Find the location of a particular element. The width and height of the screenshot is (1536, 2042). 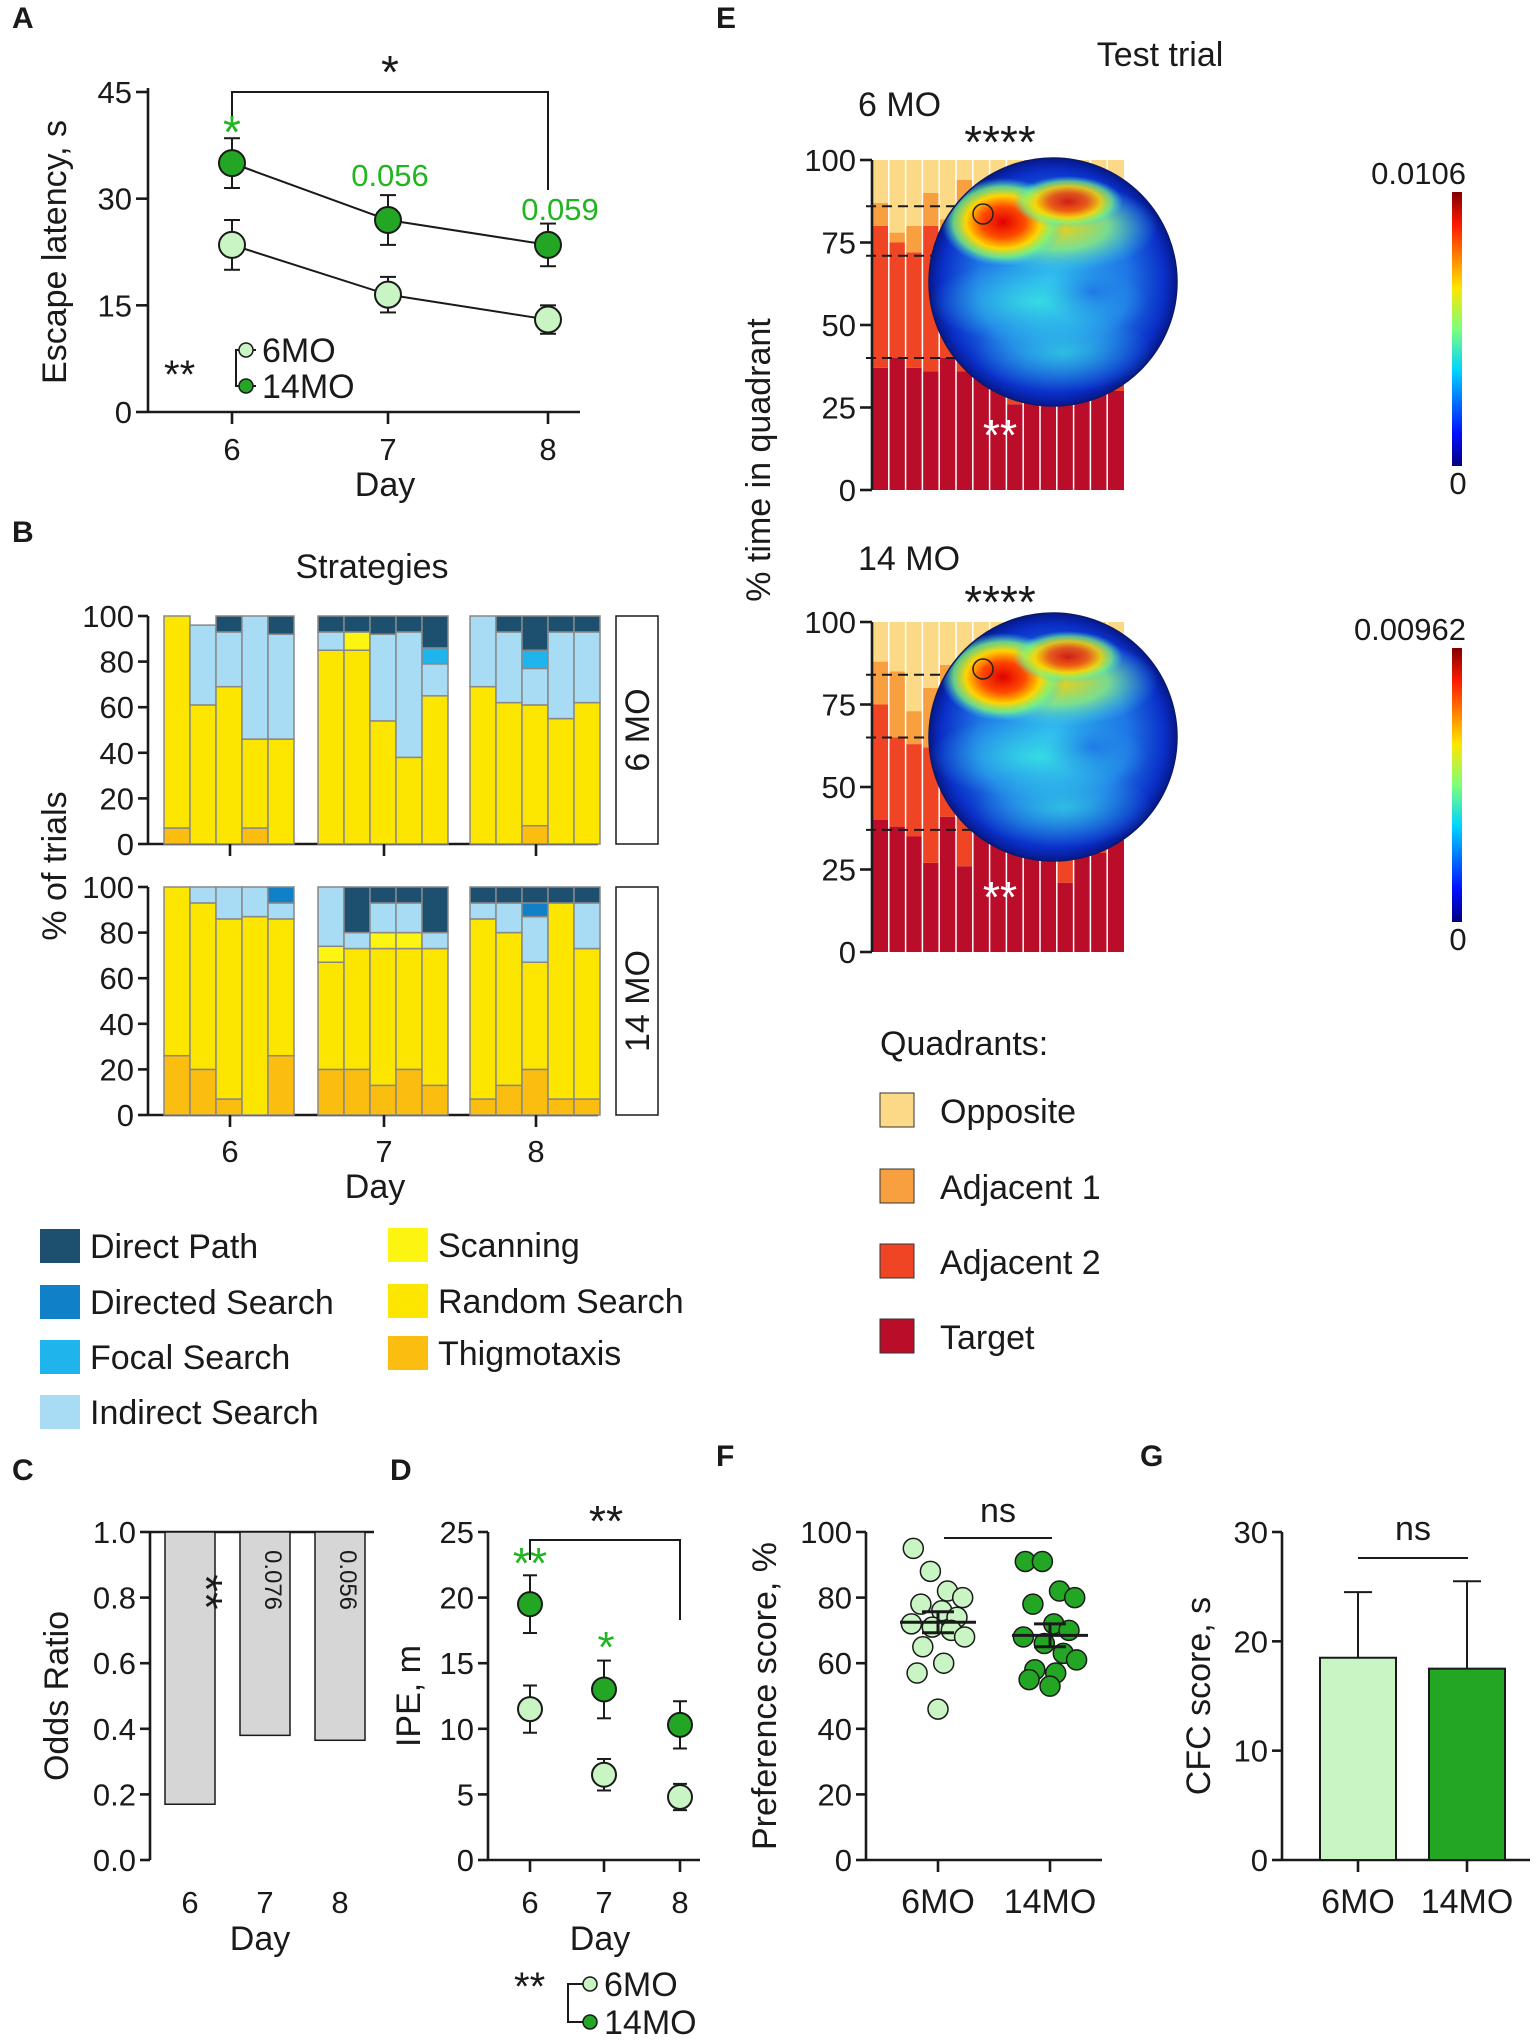

heatmap-blob is located at coordinates (1093, 292).